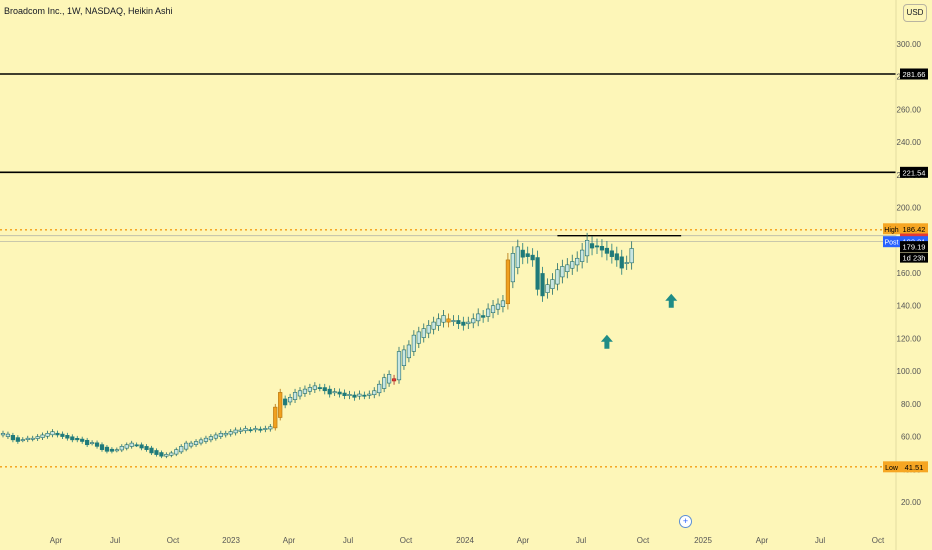 Image resolution: width=932 pixels, height=550 pixels. I want to click on zoom-plus-button: +, so click(685, 521).